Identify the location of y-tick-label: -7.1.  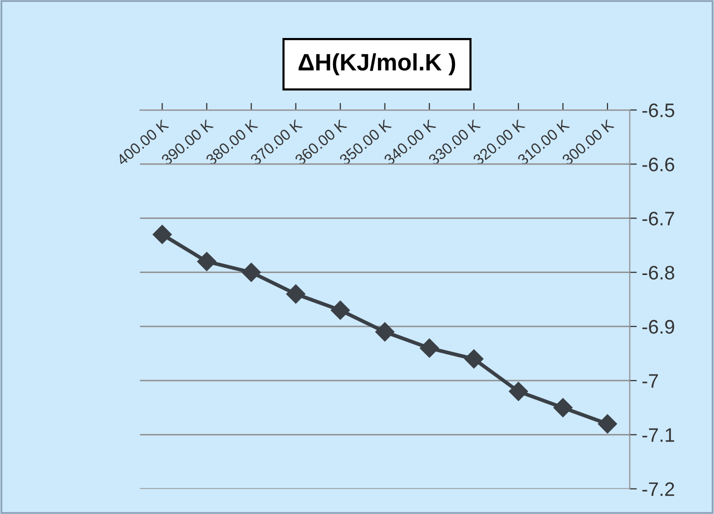
(658, 435).